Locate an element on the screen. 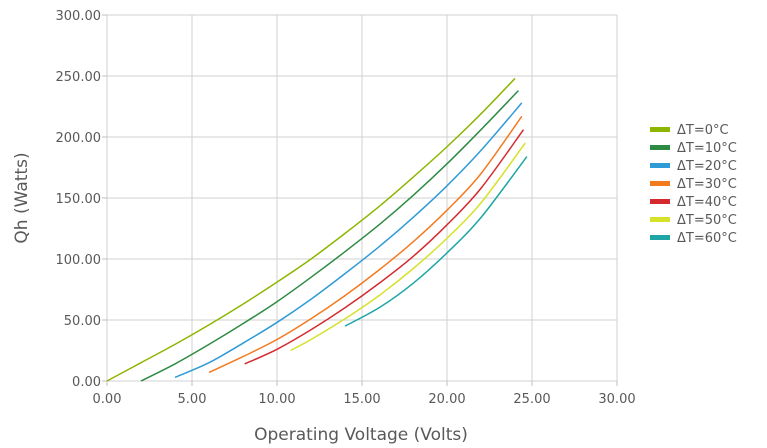  y-tick-labels: 0.00 50.00 100.00 150.00 200.00 250.00 300.00 is located at coordinates (79, 199).